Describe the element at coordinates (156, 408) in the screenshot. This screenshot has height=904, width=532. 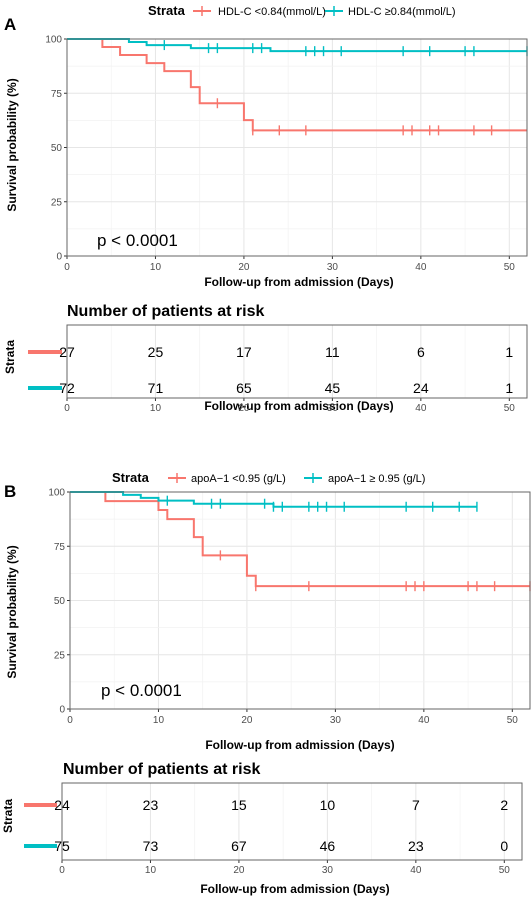
I see `risk-a-x-tick-label: 10` at that location.